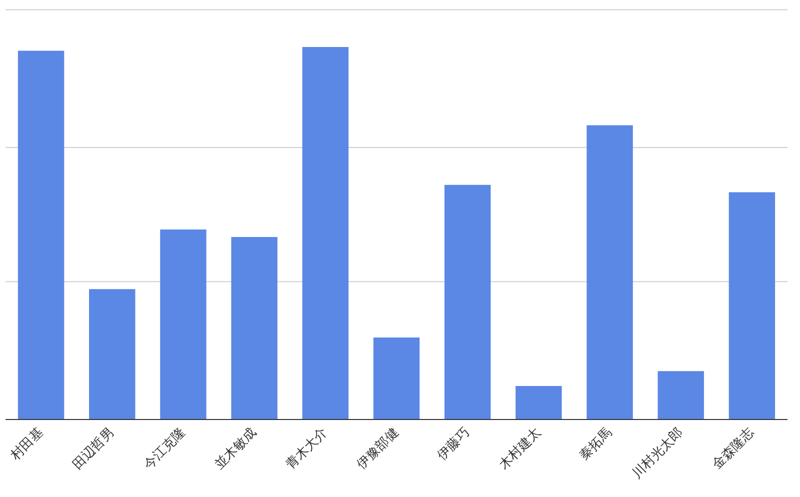 Image resolution: width=800 pixels, height=497 pixels. What do you see at coordinates (657, 453) in the screenshot?
I see `x-tick-label: 川村光太郎` at bounding box center [657, 453].